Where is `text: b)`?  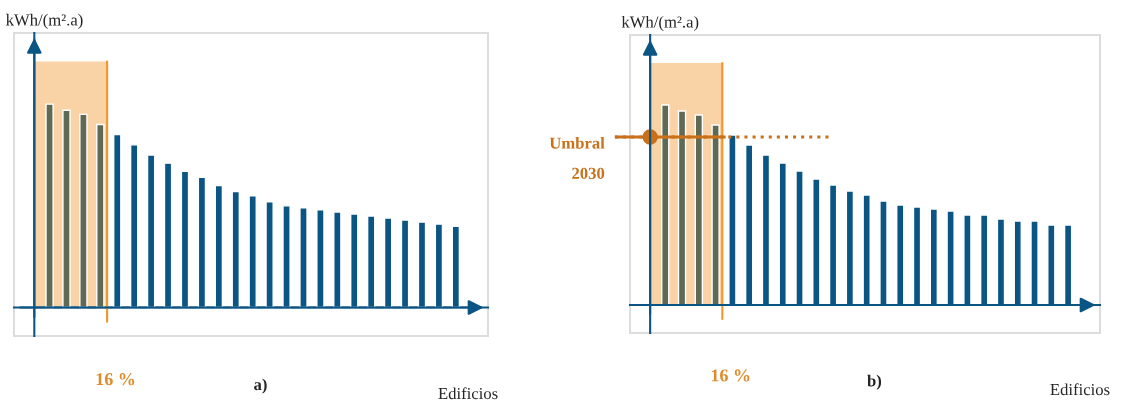 text: b) is located at coordinates (874, 382).